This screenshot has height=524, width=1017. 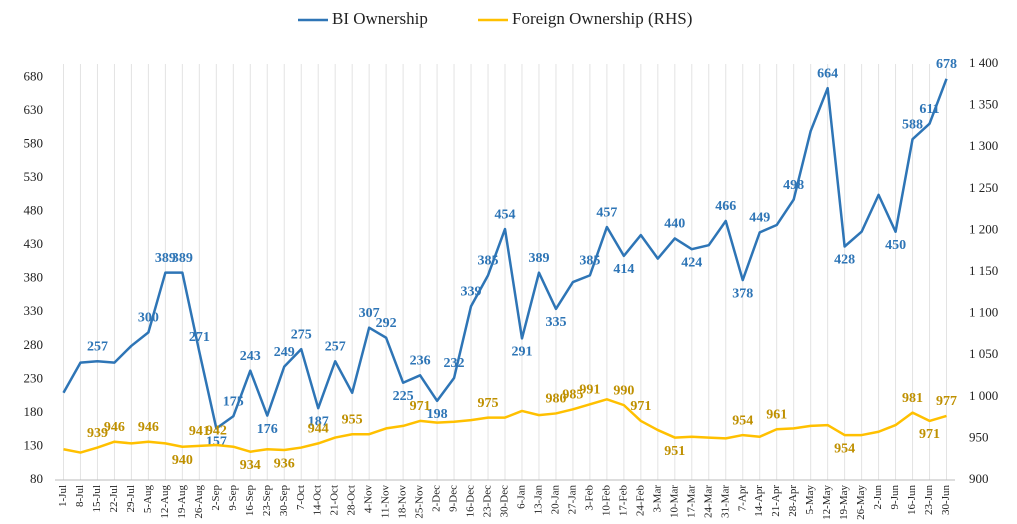 What do you see at coordinates (983, 395) in the screenshot?
I see `y2-tick-label: 1 000` at bounding box center [983, 395].